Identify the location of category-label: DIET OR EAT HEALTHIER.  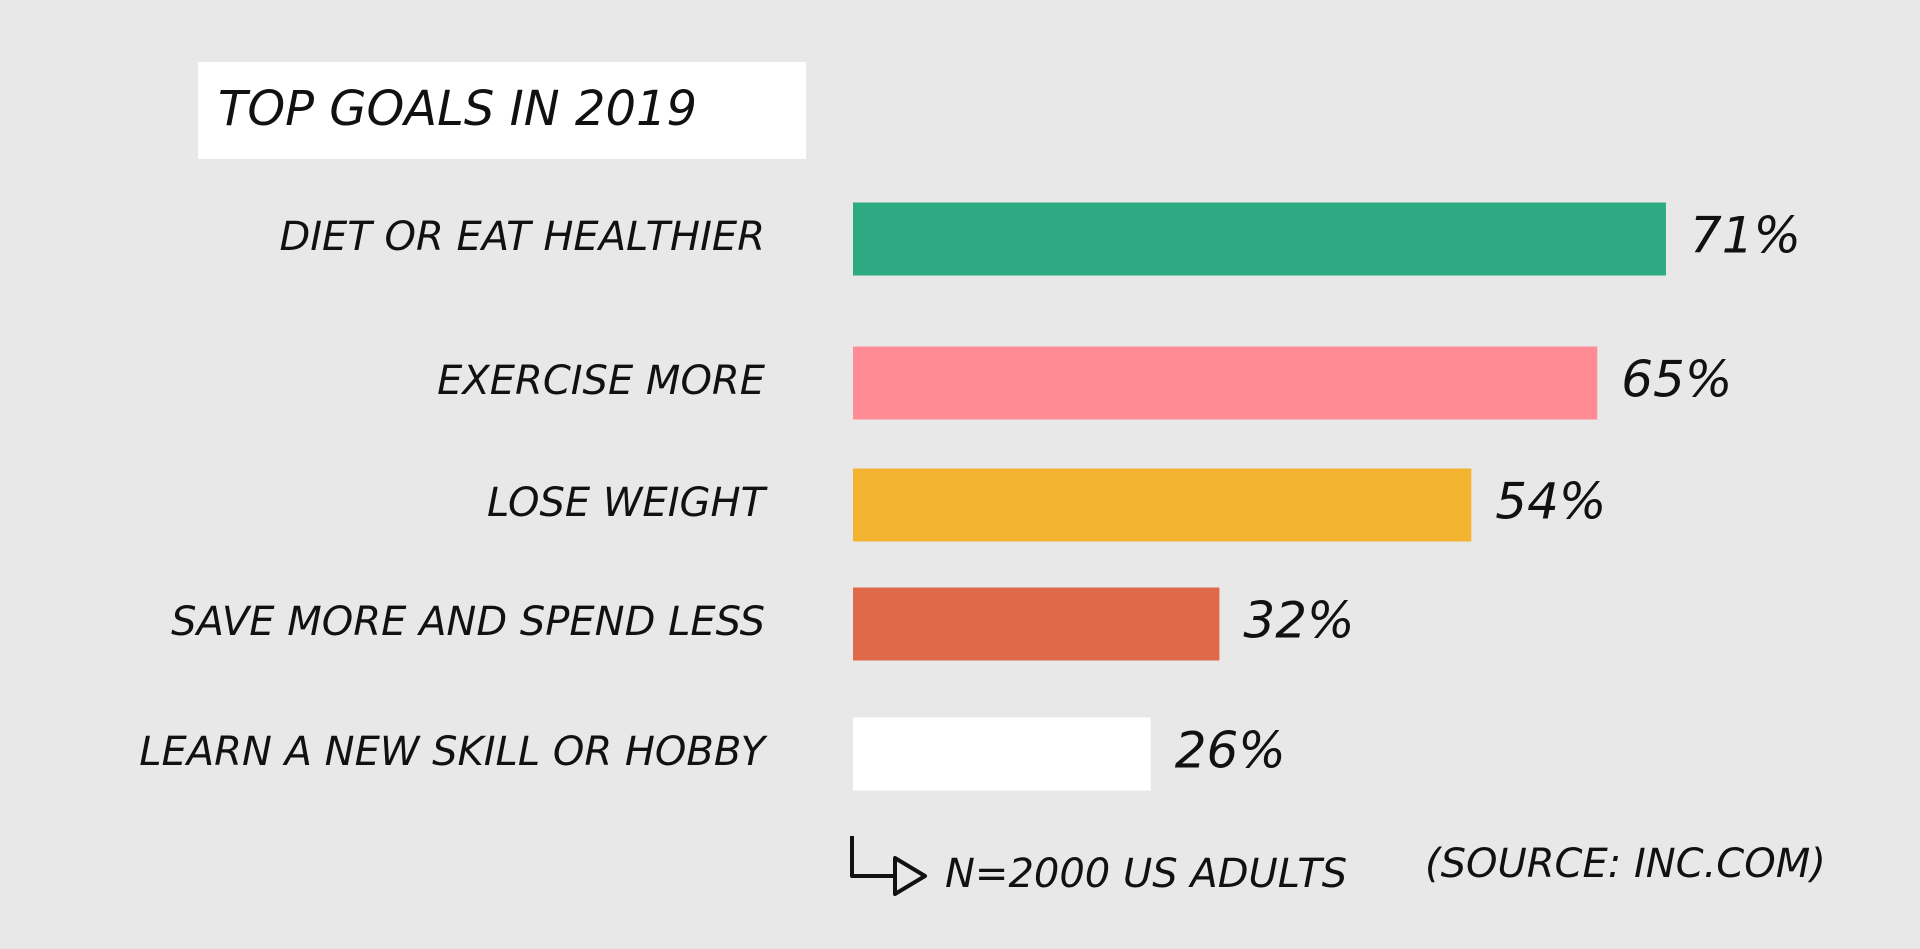
(522, 237).